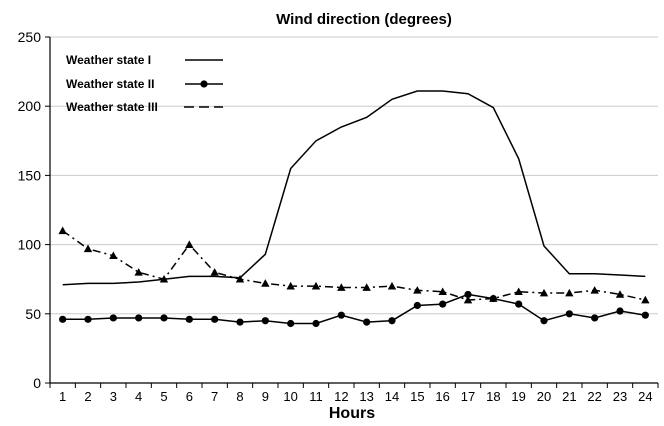  I want to click on x-tick-label: 21, so click(569, 396).